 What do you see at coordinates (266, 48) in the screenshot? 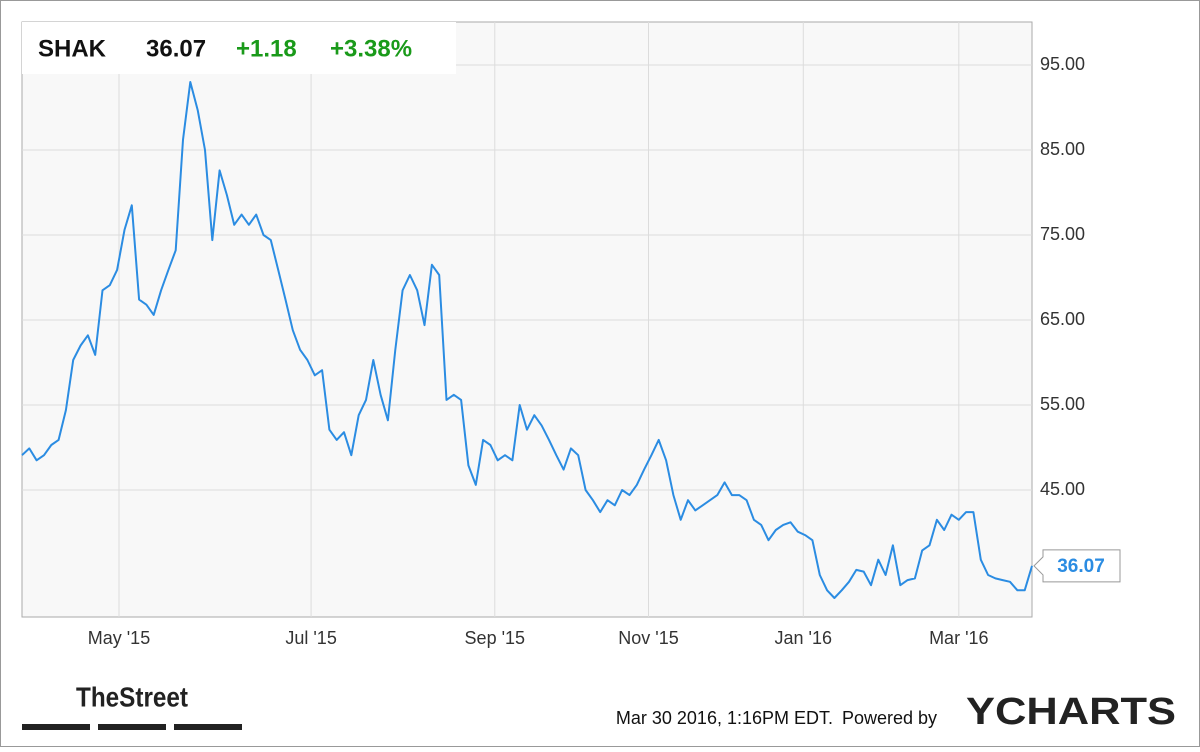
I see `change: +1.18` at bounding box center [266, 48].